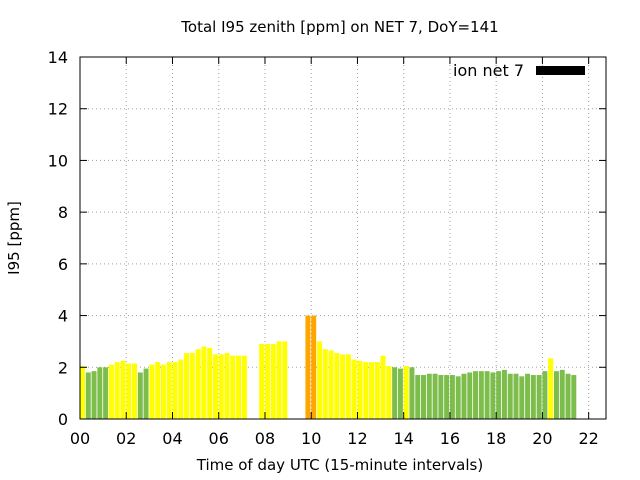 Image resolution: width=640 pixels, height=480 pixels. I want to click on legend-swatch, so click(560, 70).